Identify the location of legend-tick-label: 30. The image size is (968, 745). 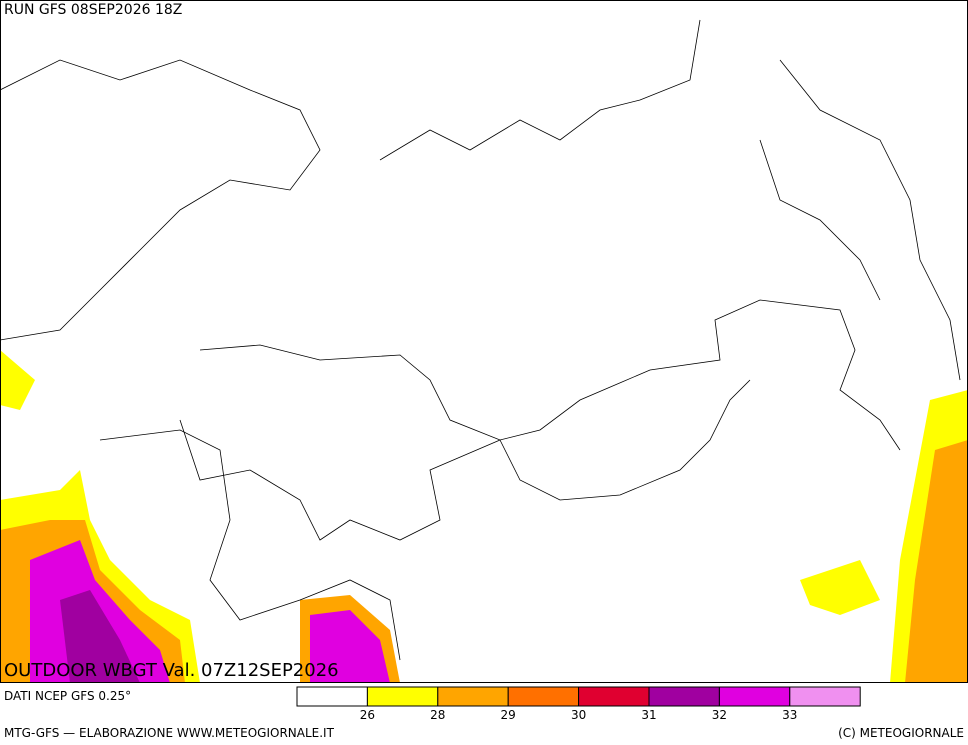
(578, 715).